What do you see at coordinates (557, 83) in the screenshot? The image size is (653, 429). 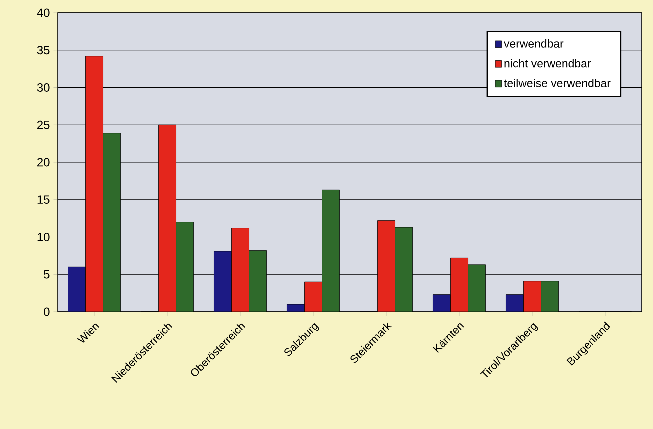 I see `legend-label: teilweise verwendbar` at bounding box center [557, 83].